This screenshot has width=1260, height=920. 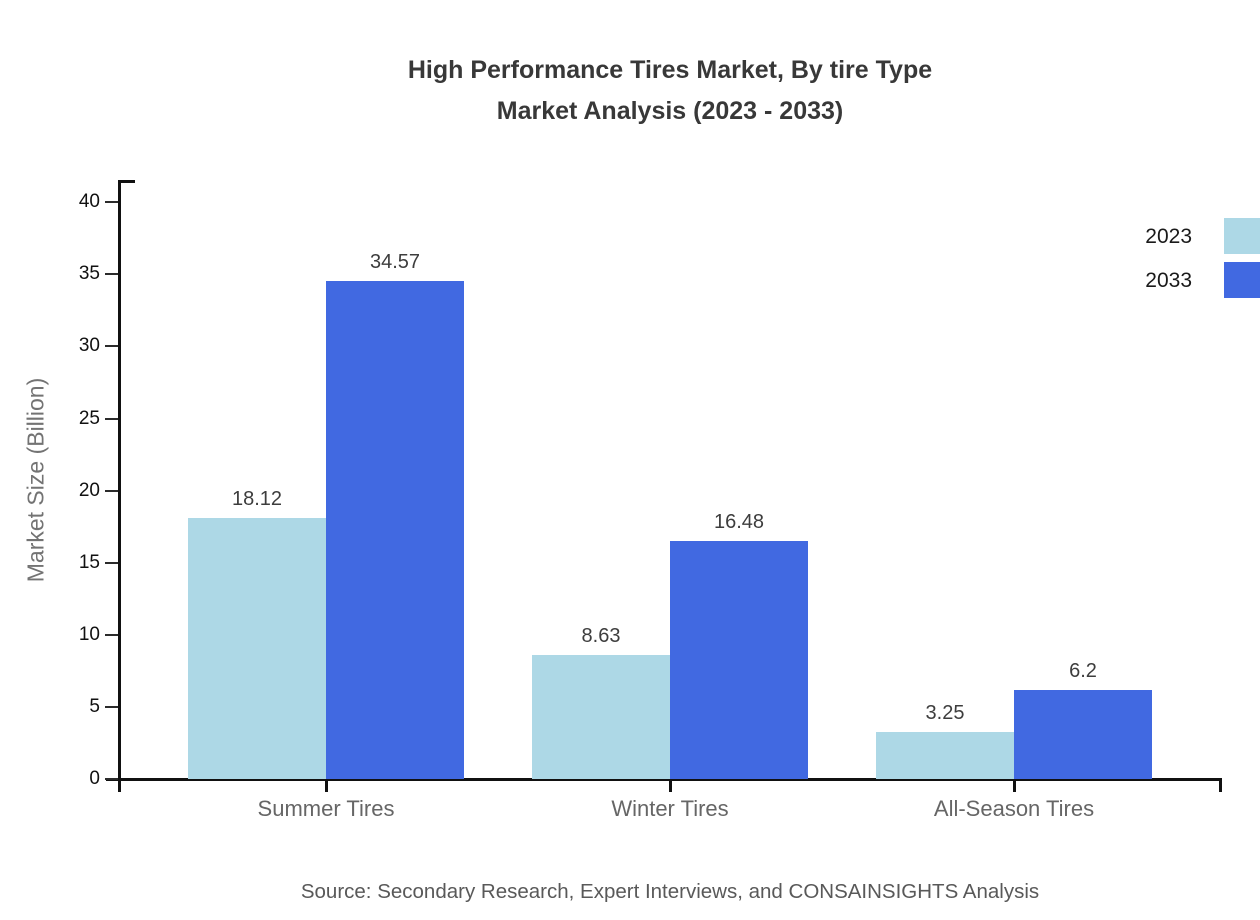 I want to click on bar-2023-all-season-tires, so click(x=945, y=755).